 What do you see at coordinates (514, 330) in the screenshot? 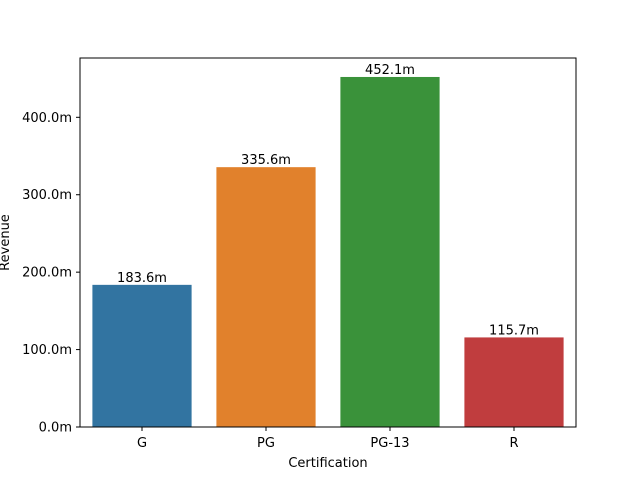
I see `bar-value-label: 115.7m` at bounding box center [514, 330].